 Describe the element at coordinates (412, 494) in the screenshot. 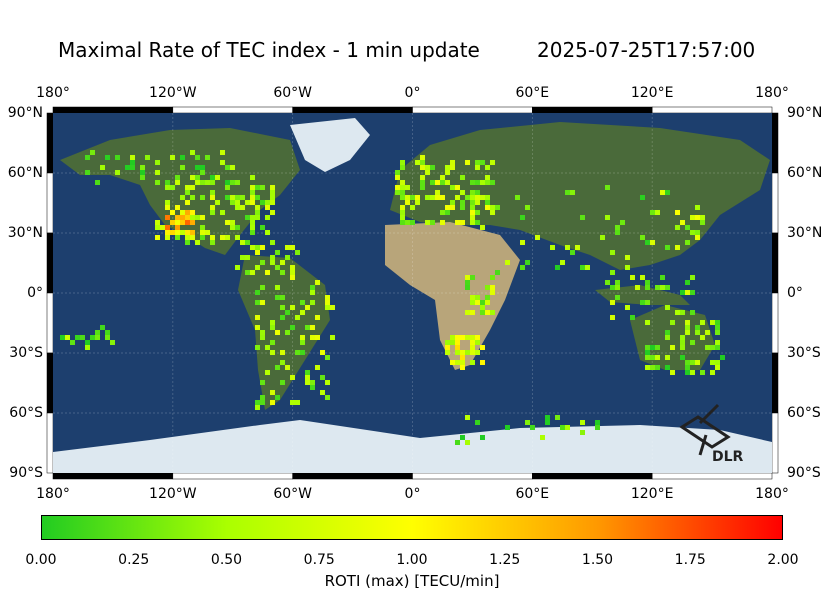

I see `axis-tick-label: 0°` at that location.